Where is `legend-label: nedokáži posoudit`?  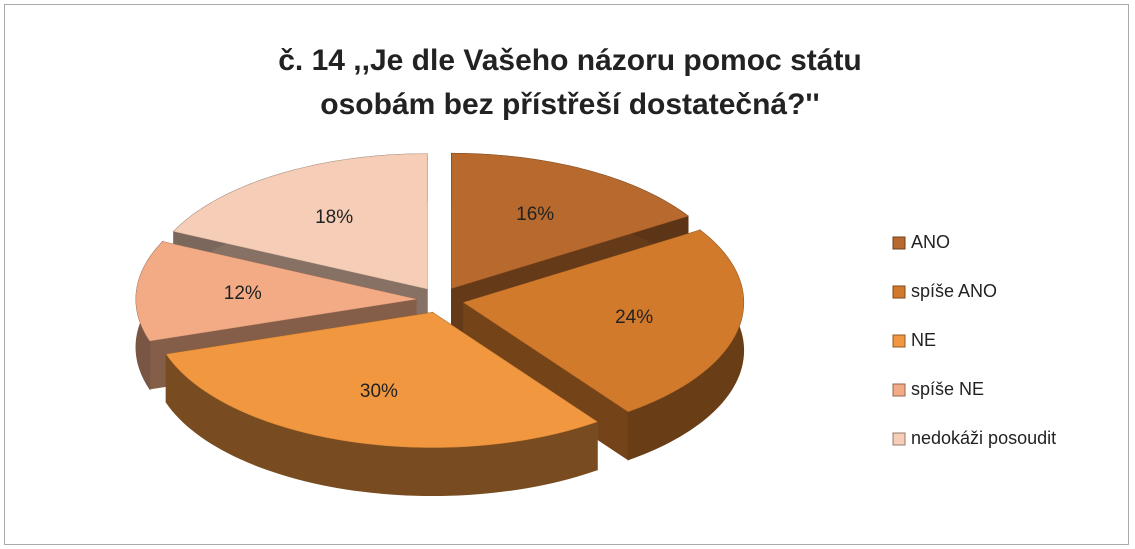
legend-label: nedokáži posoudit is located at coordinates (983, 438).